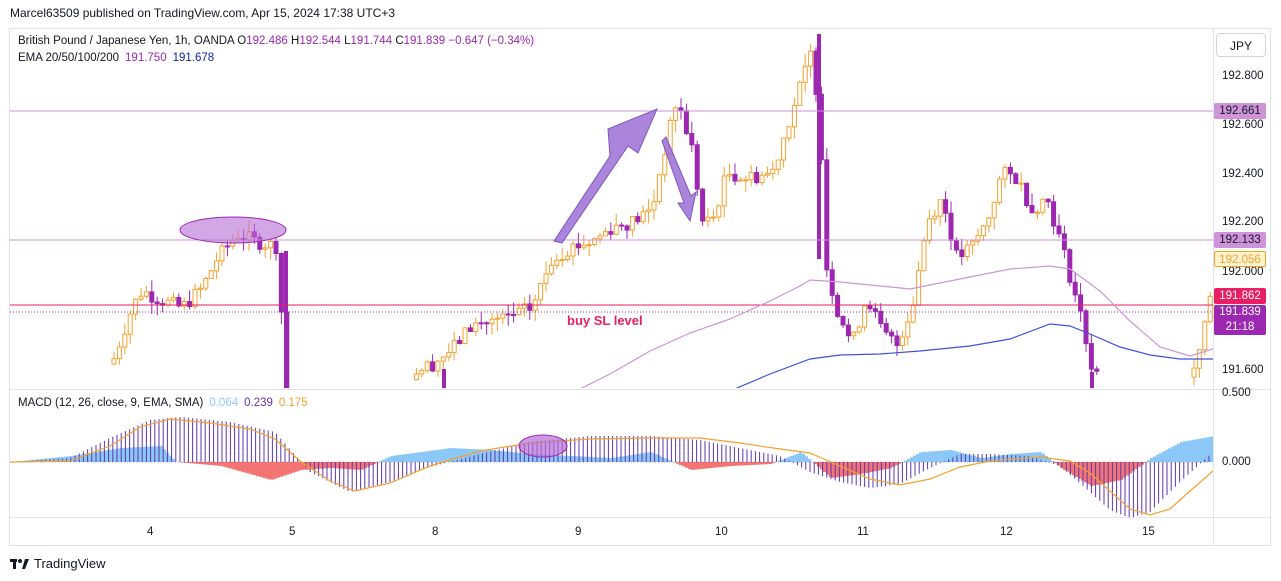 This screenshot has width=1281, height=581. I want to click on ema-legend: EMA 20/50/100/200 191.750 191.678, so click(116, 58).